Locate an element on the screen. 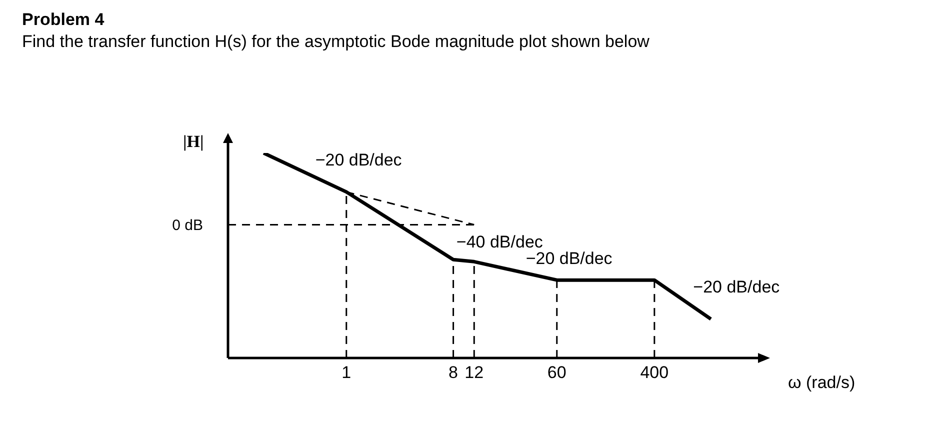 The height and width of the screenshot is (439, 933). x-axis-title: ω (rad/s) is located at coordinates (822, 382).